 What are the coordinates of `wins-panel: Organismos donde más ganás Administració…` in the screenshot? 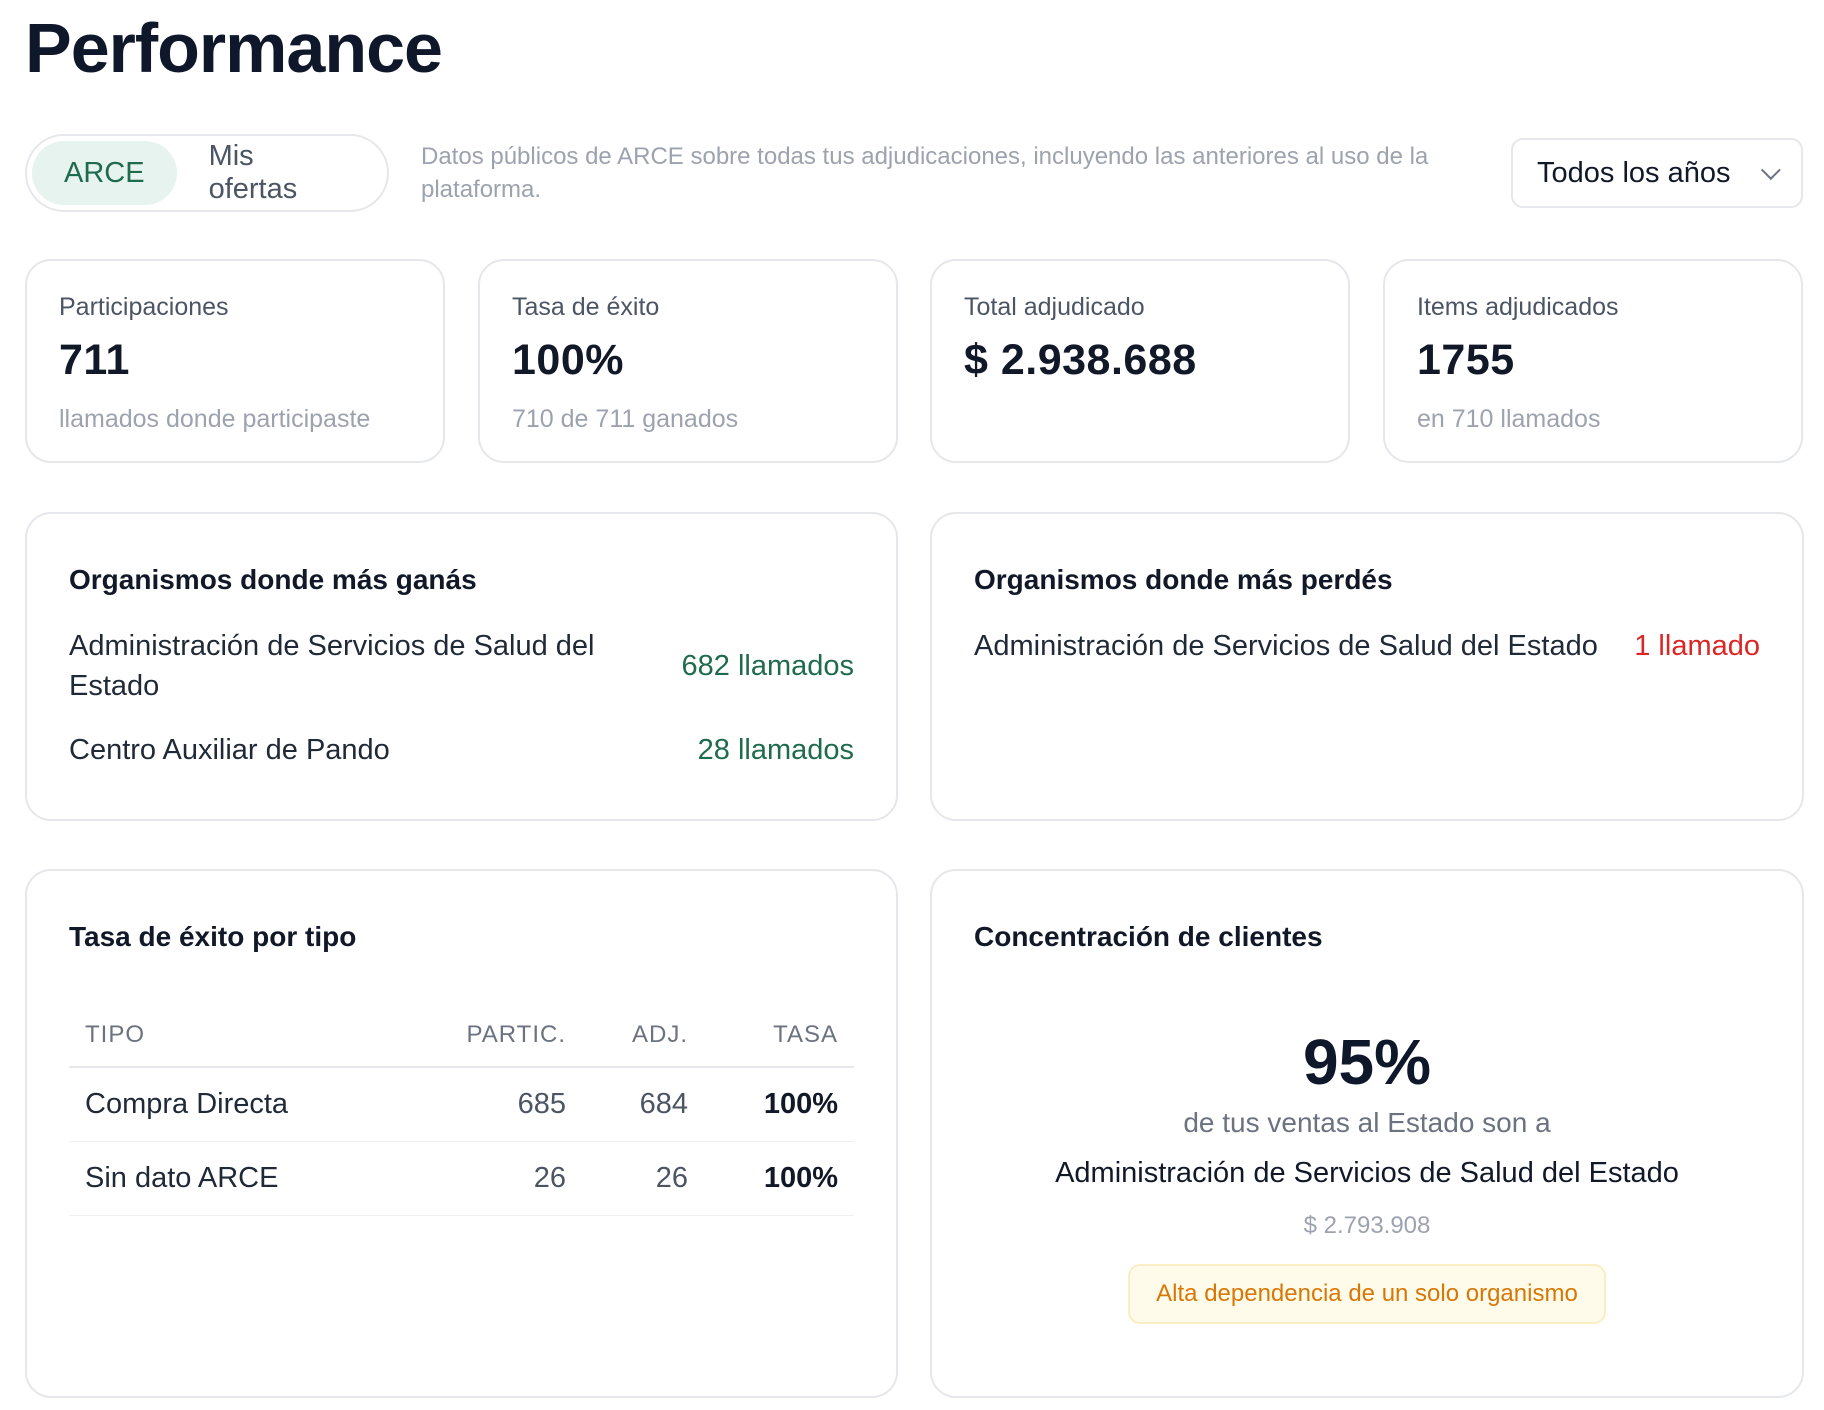 It's located at (461, 666).